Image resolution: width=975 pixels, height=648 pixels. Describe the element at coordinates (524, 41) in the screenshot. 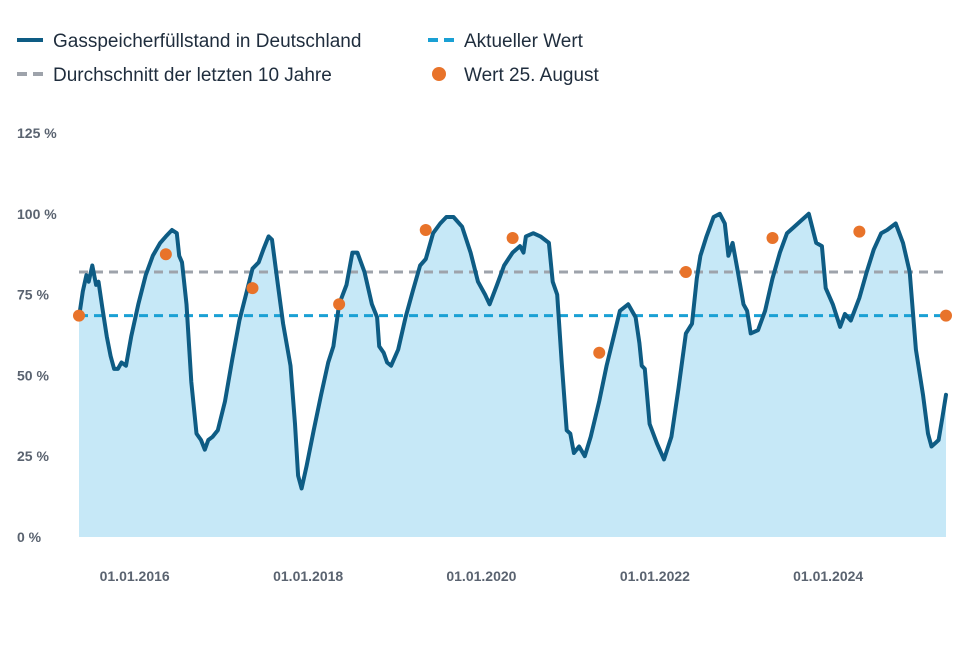

I see `legend-label: Aktueller Wert` at that location.